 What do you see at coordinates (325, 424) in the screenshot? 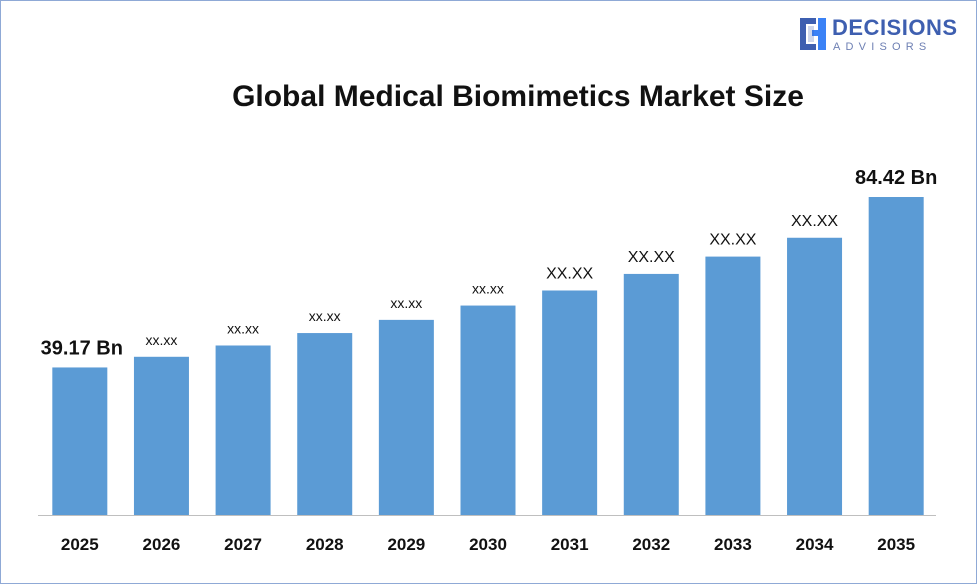
I see `bar-2028` at bounding box center [325, 424].